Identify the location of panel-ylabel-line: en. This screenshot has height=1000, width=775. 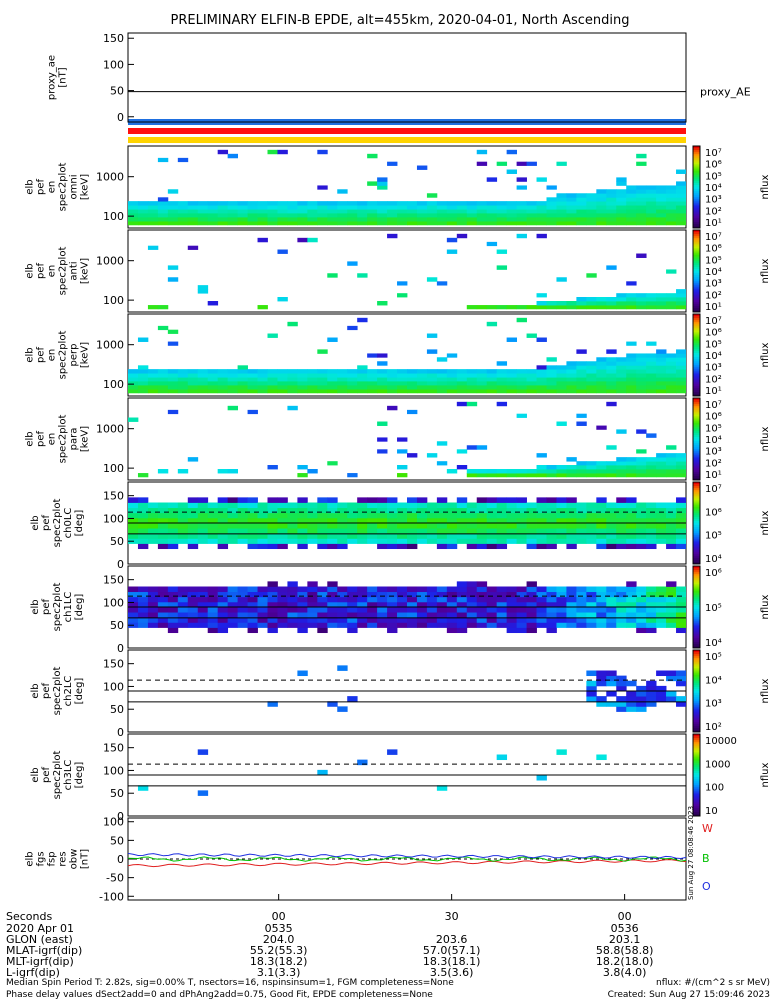
(52, 439).